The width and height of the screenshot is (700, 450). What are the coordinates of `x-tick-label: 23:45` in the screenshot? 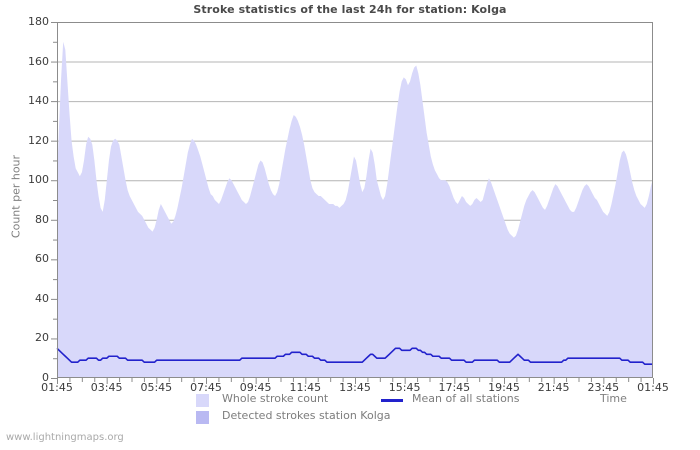 It's located at (603, 387).